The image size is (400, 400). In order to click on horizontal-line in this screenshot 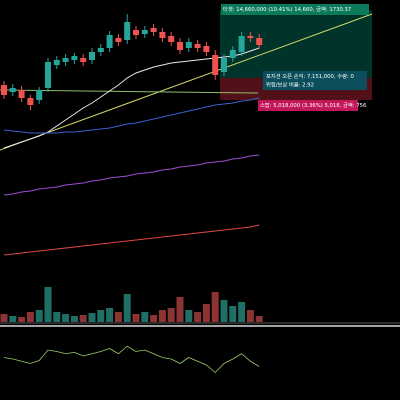, I will do `click(129, 91)`.